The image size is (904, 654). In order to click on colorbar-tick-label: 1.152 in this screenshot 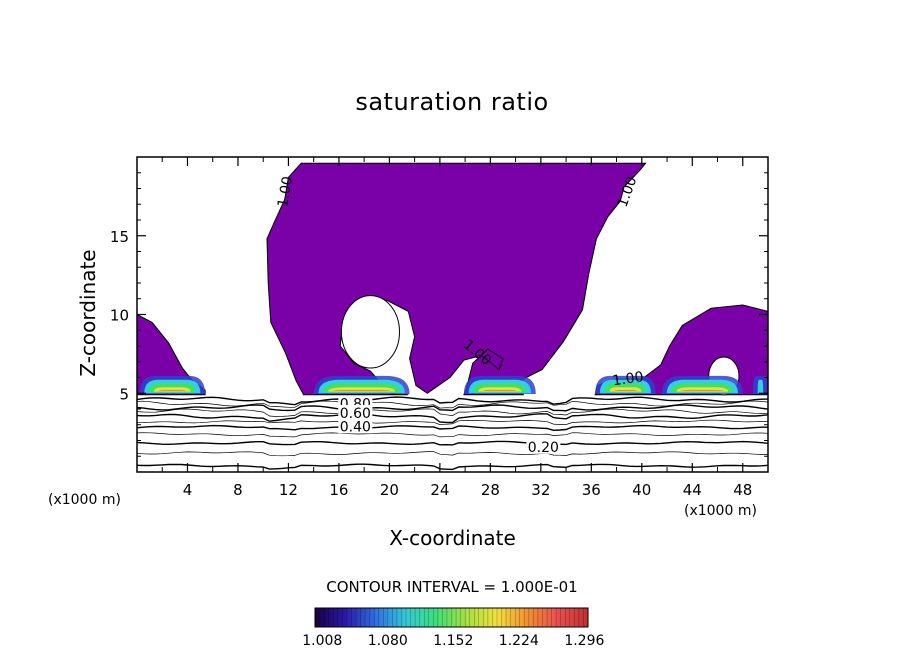, I will do `click(453, 641)`.